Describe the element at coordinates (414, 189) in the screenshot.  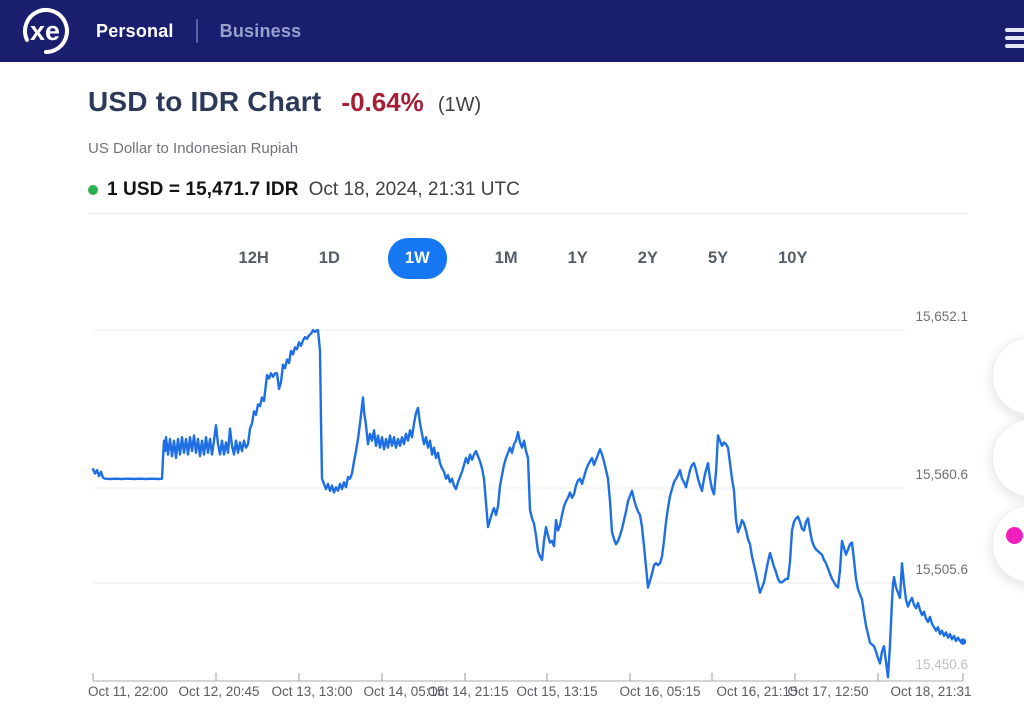
I see `rate-timestamp: Oct 18, 2024, 21:31 UTC` at that location.